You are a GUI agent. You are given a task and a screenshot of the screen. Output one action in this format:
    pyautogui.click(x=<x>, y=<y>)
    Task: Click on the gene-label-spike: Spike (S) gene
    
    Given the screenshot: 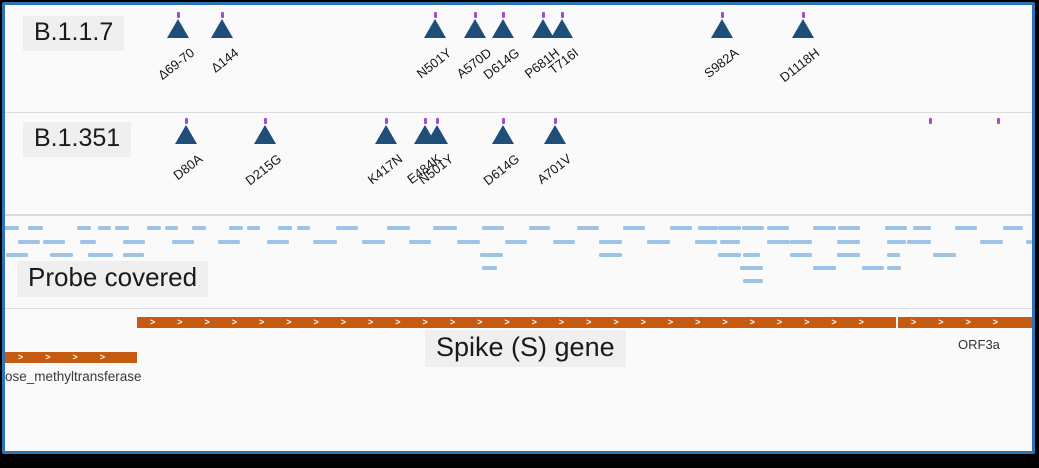 What is the action you would take?
    pyautogui.click(x=525, y=349)
    